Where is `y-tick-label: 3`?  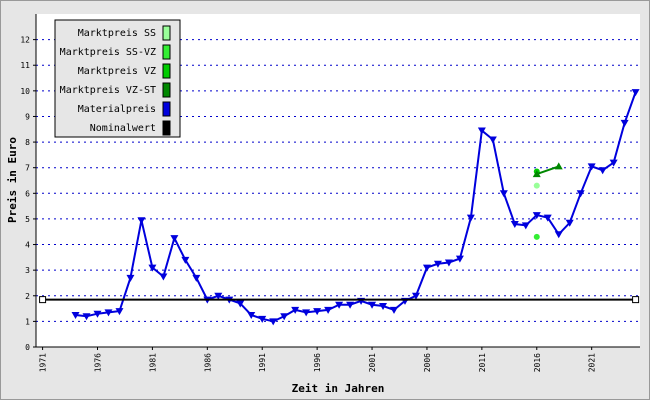 y-tick-label: 3 is located at coordinates (27, 270).